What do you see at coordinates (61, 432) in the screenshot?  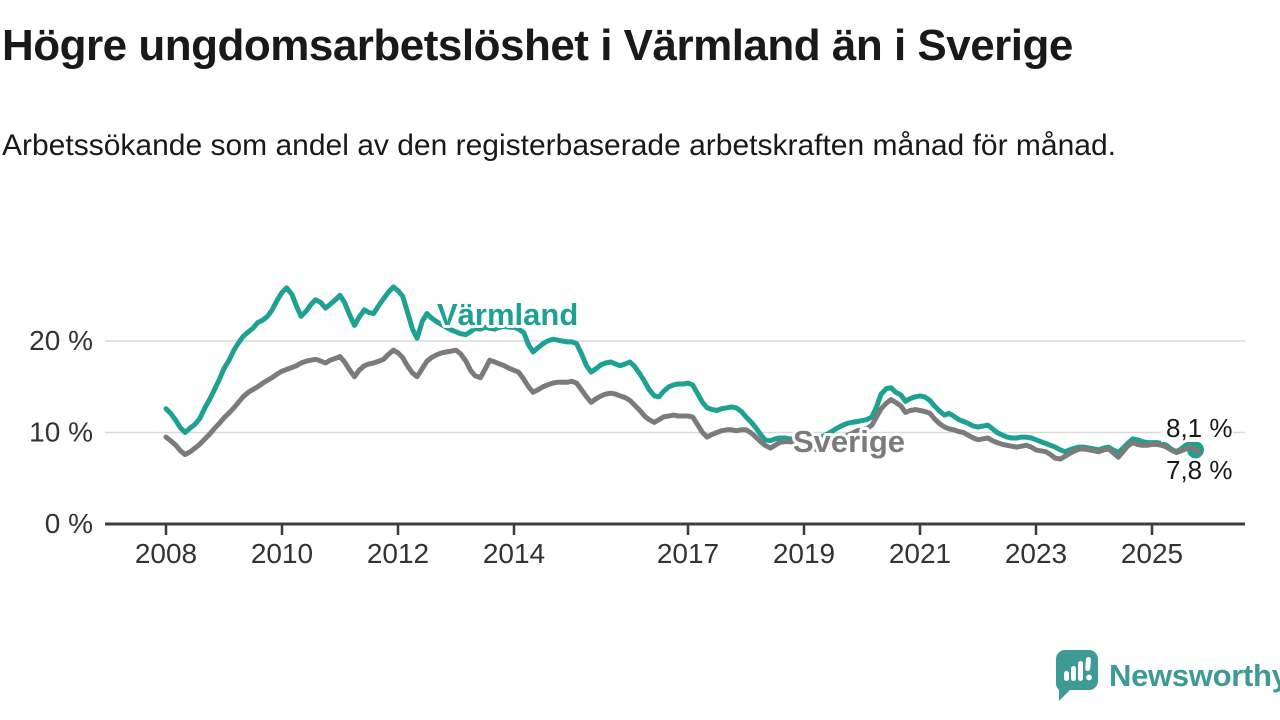 I see `y-tick-label-10: 10 %` at bounding box center [61, 432].